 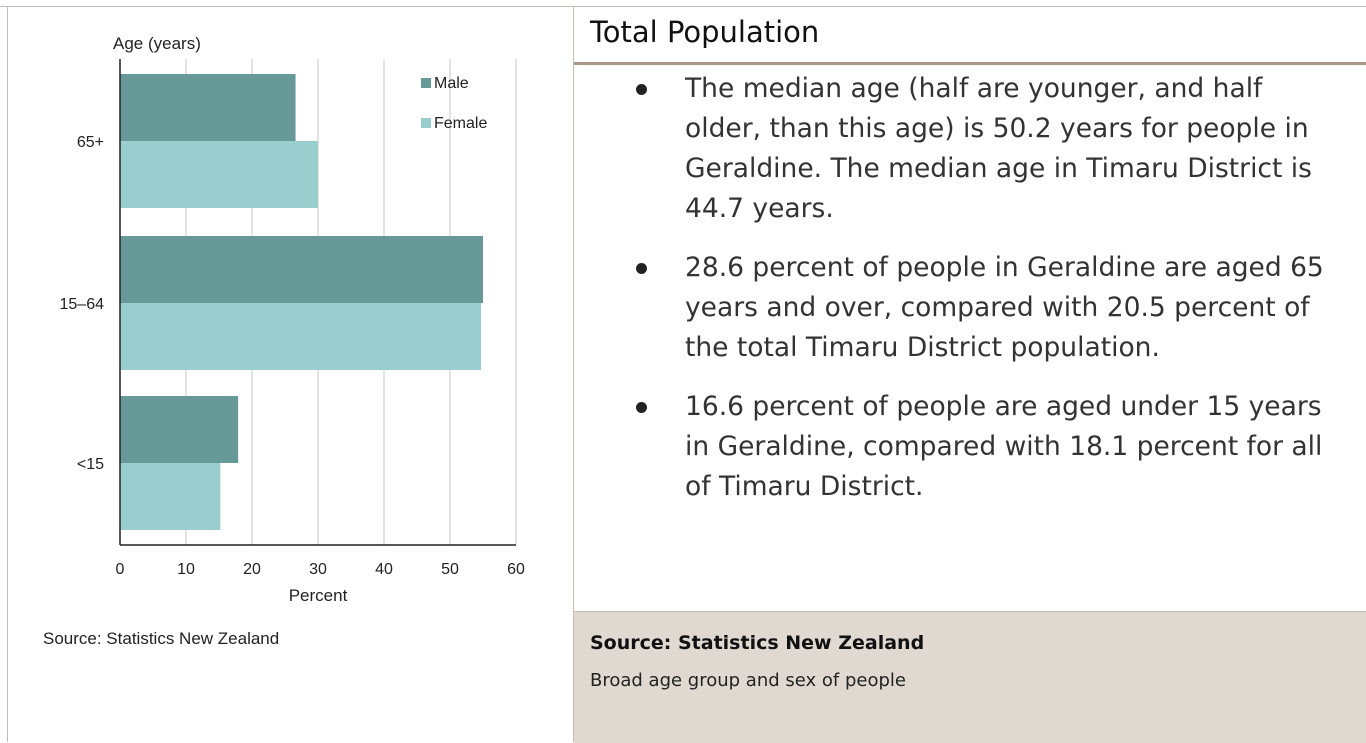 What do you see at coordinates (748, 680) in the screenshot?
I see `footer-caption: Broad age group and sex of people` at bounding box center [748, 680].